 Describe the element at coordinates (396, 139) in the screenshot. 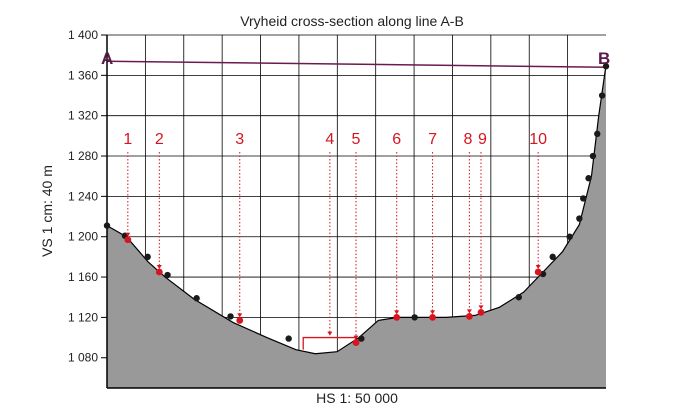

I see `marker-label-6: 6` at that location.